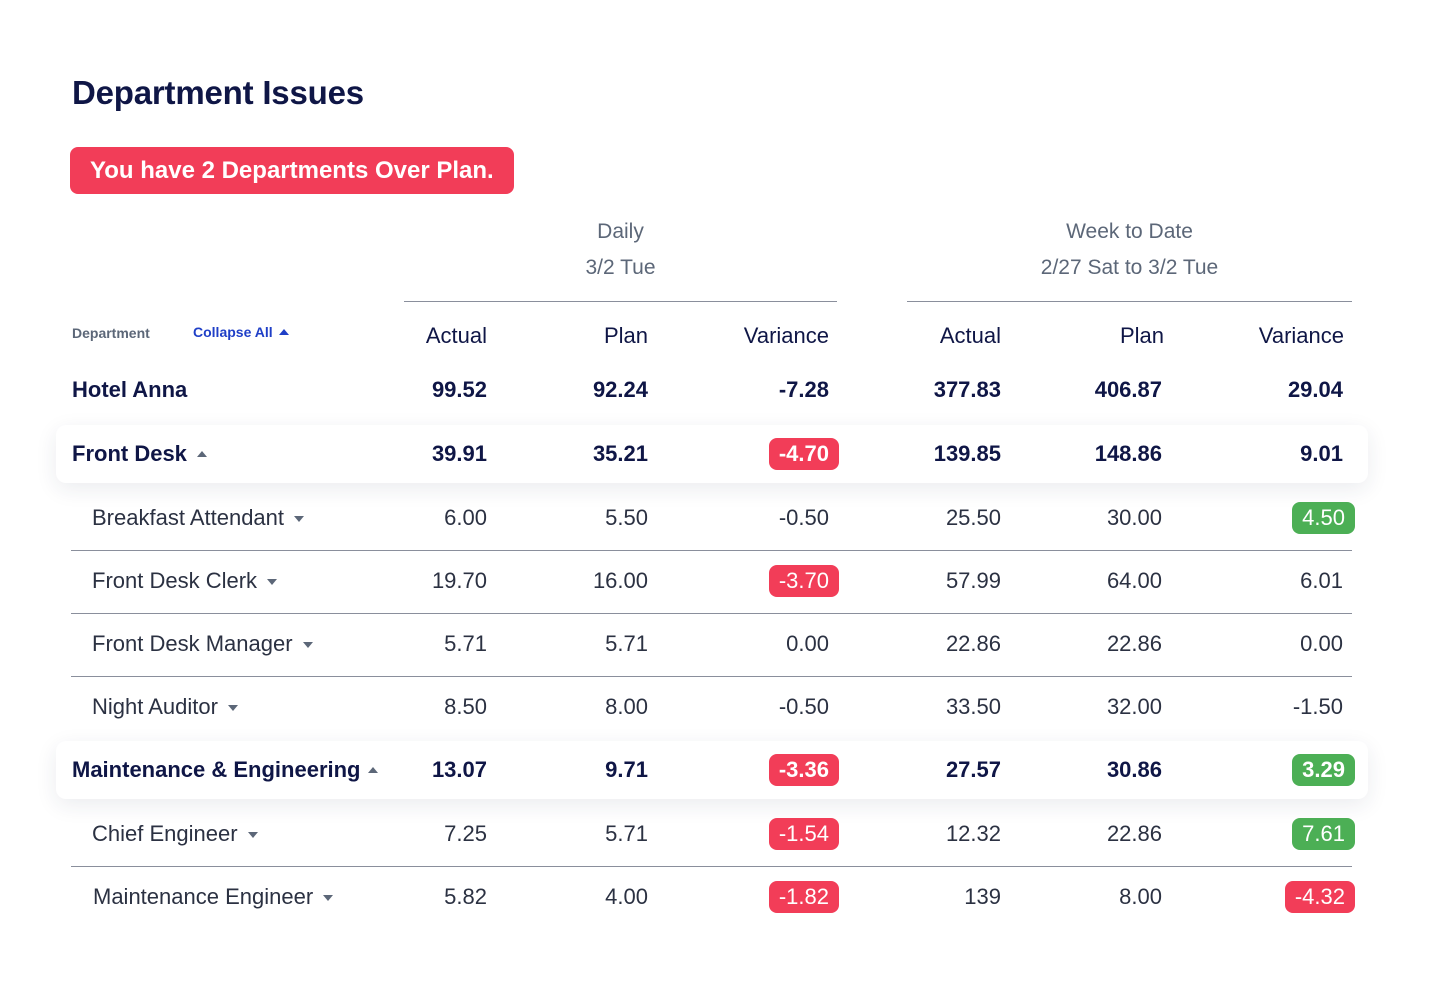 The width and height of the screenshot is (1440, 1000). I want to click on position-toggle: Chief Engineer, so click(175, 834).